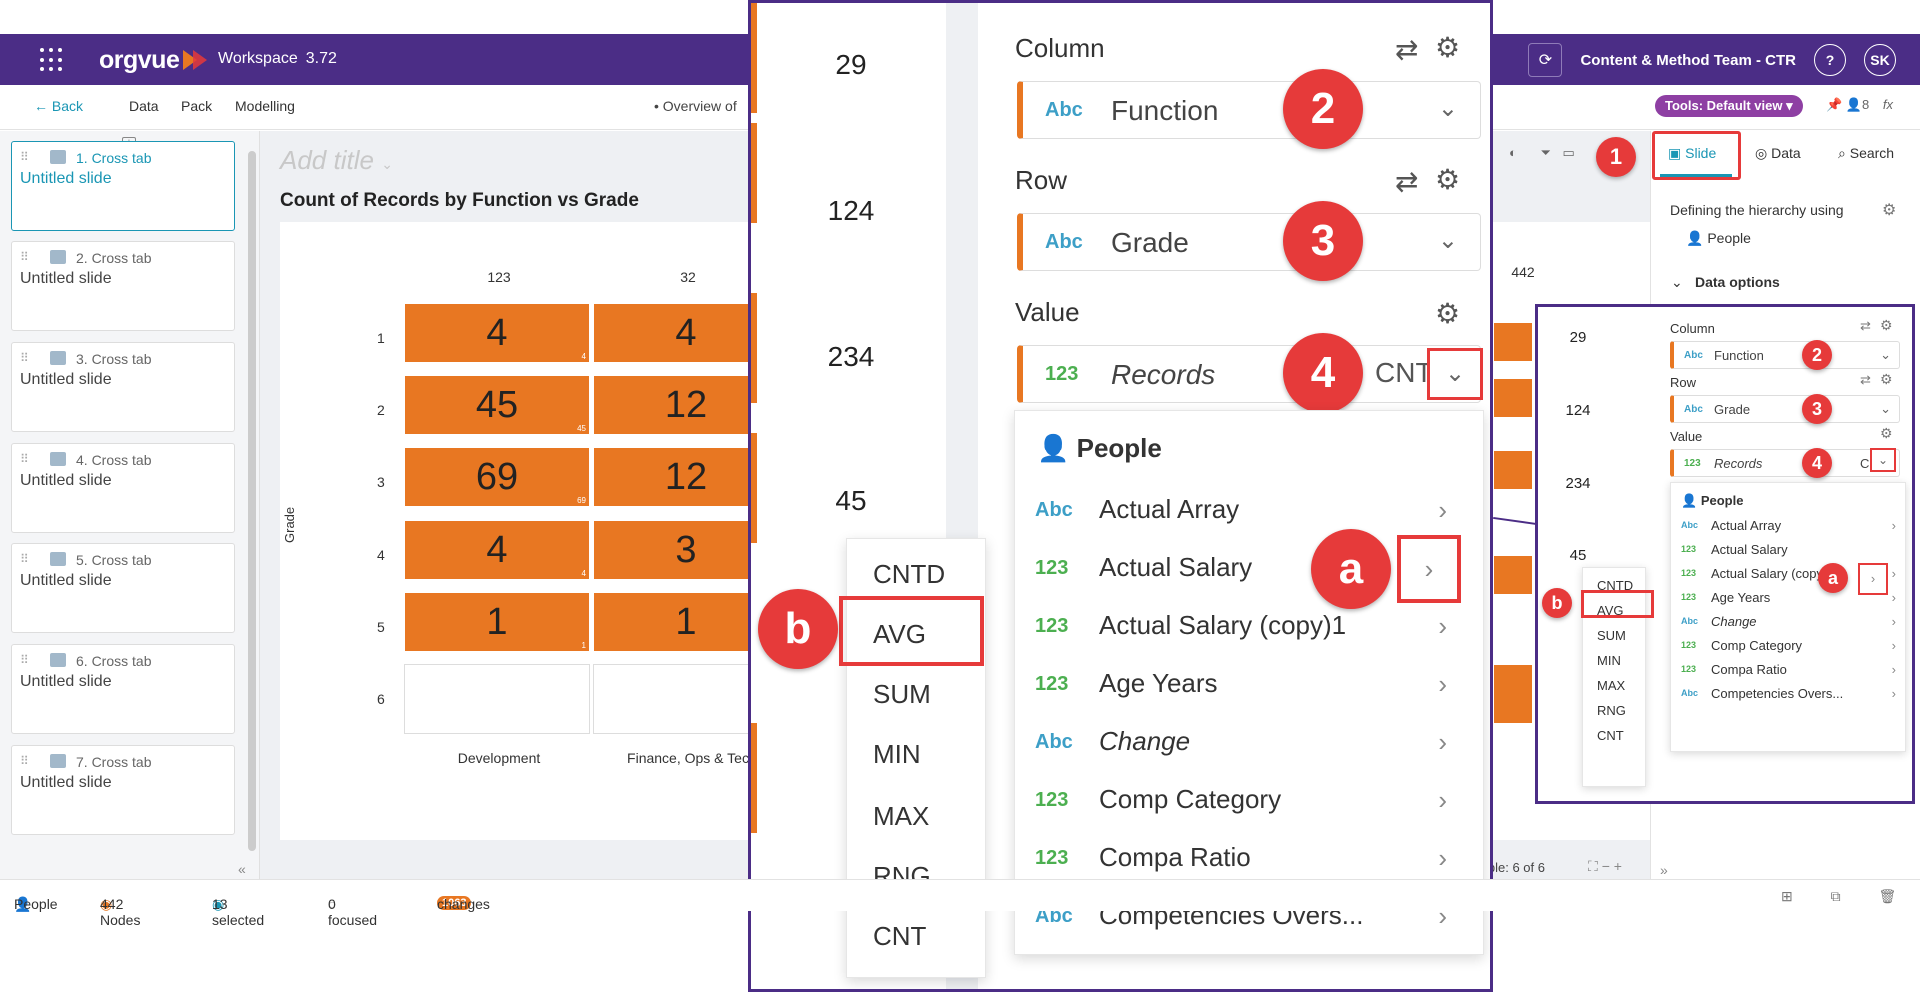 The width and height of the screenshot is (1920, 992). What do you see at coordinates (1718, 238) in the screenshot?
I see `hierarchy-source: 👤 People` at bounding box center [1718, 238].